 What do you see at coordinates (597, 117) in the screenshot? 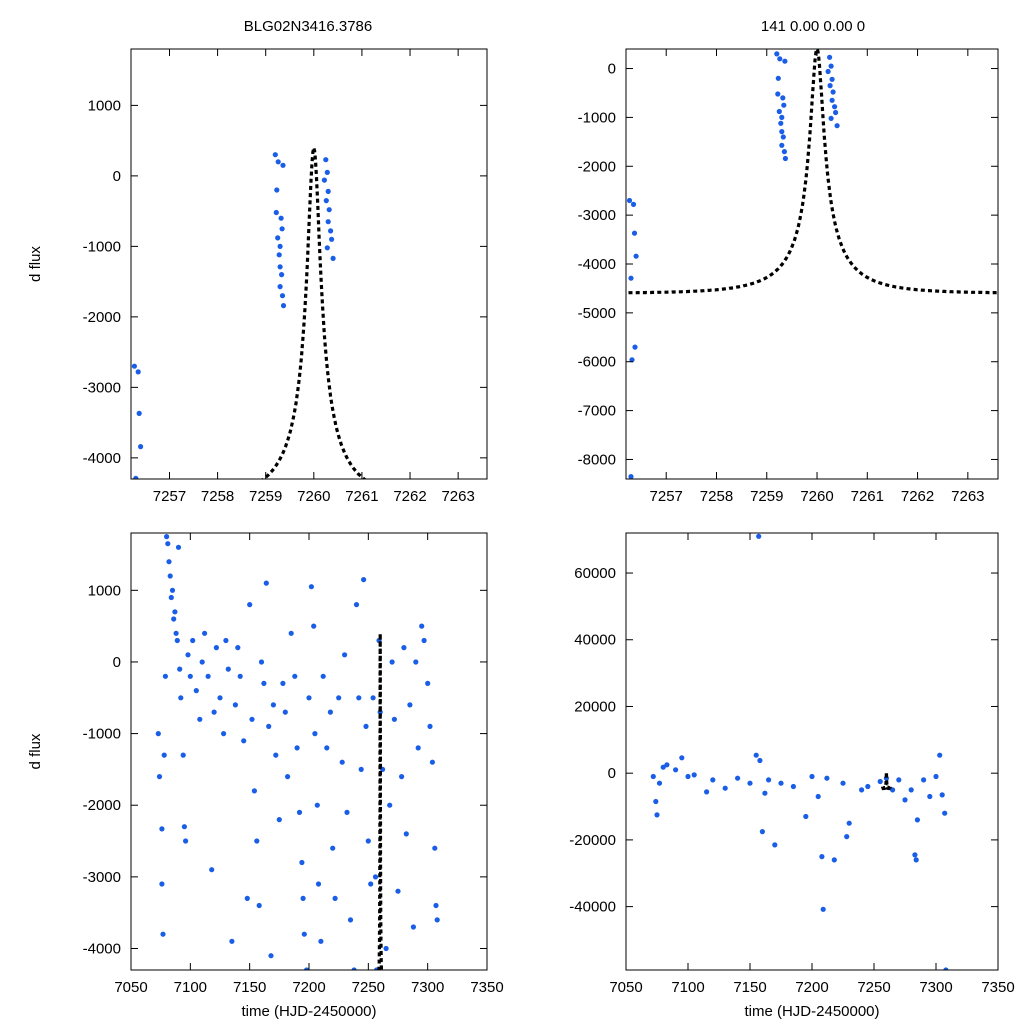
I see `y-tick-label: -1000` at bounding box center [597, 117].